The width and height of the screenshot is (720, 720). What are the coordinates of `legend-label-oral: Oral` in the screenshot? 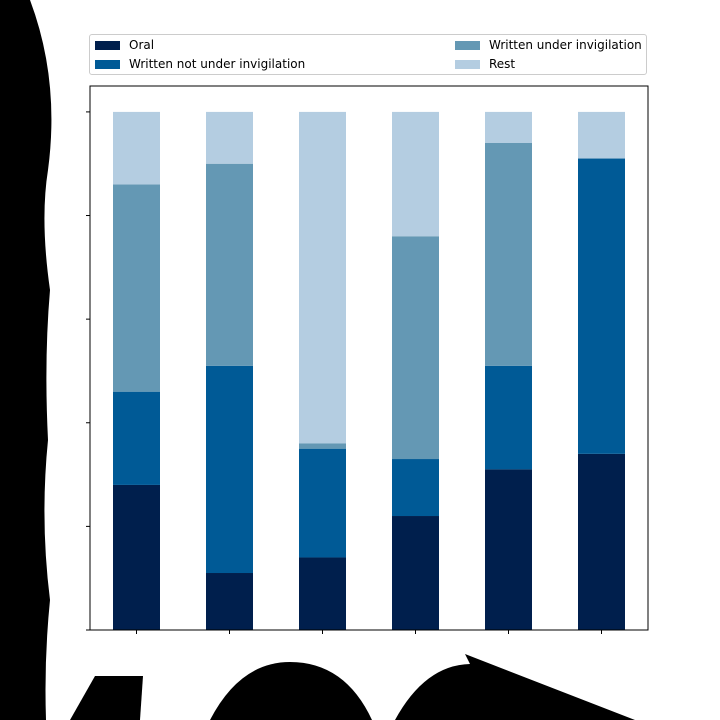 It's located at (142, 45).